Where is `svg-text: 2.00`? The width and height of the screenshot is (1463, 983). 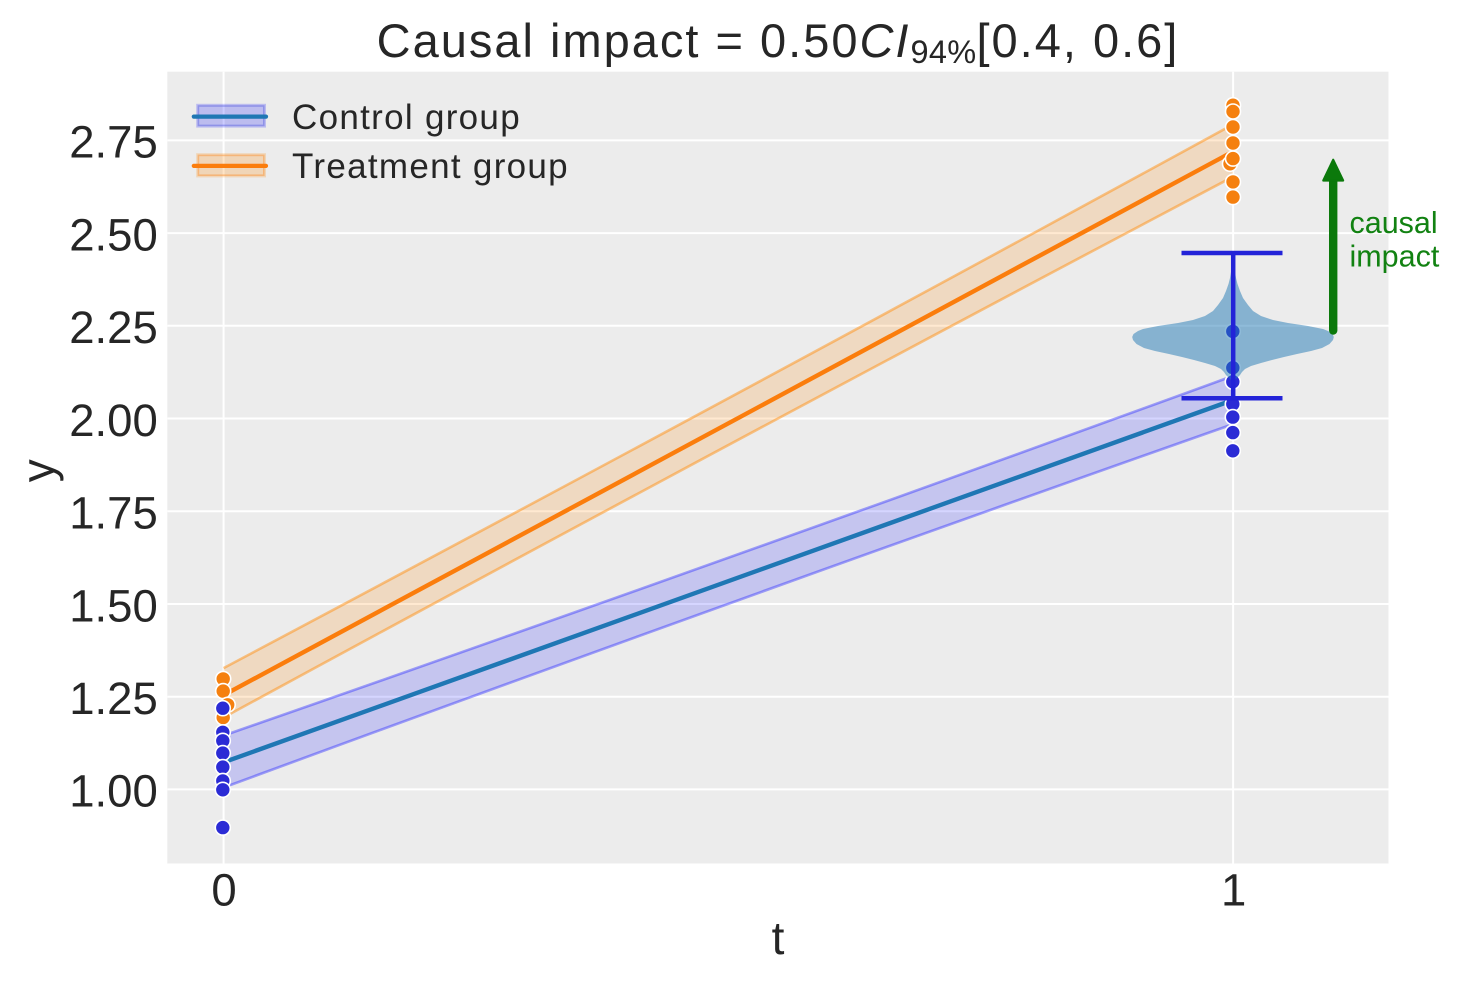 svg-text: 2.00 is located at coordinates (113, 420).